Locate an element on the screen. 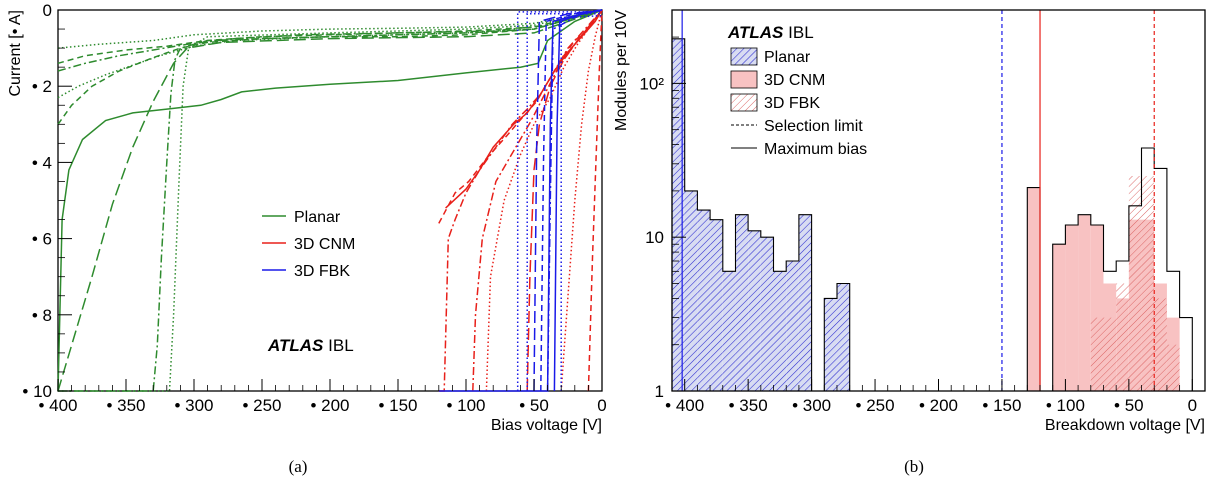  panel-b-x-tick-label: • 100 is located at coordinates (1065, 405).